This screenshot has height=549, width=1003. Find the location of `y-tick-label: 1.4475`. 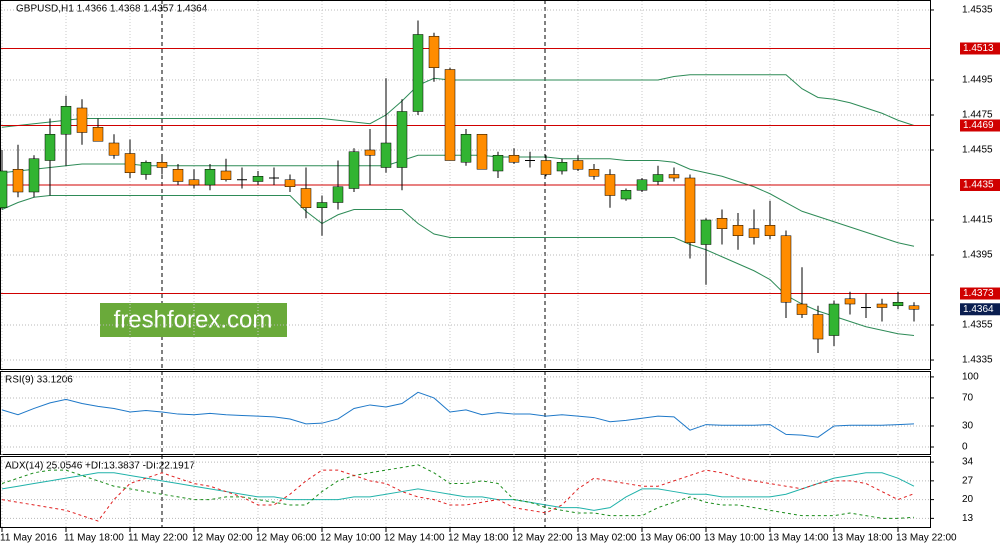

y-tick-label: 1.4475 is located at coordinates (977, 115).